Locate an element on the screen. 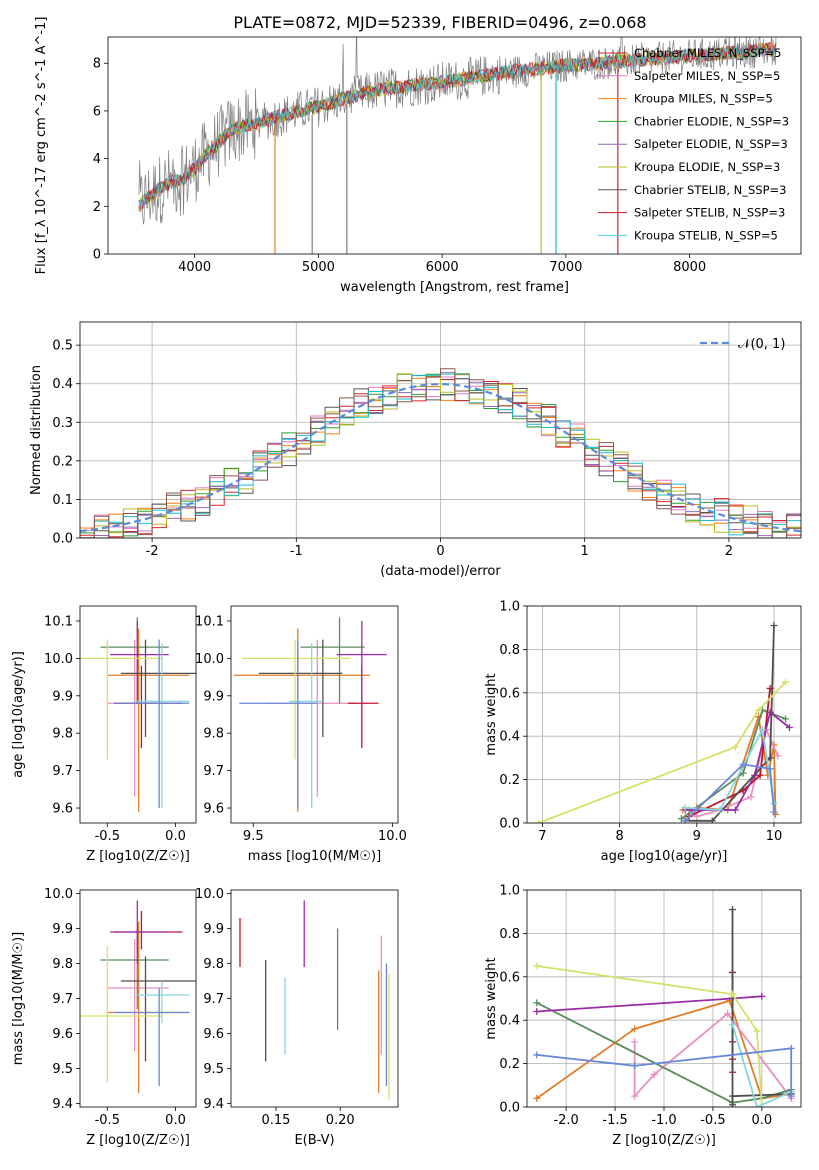 The image size is (819, 1170). legend-label: Chabrier MILES, N_SSP=5 is located at coordinates (707, 53).